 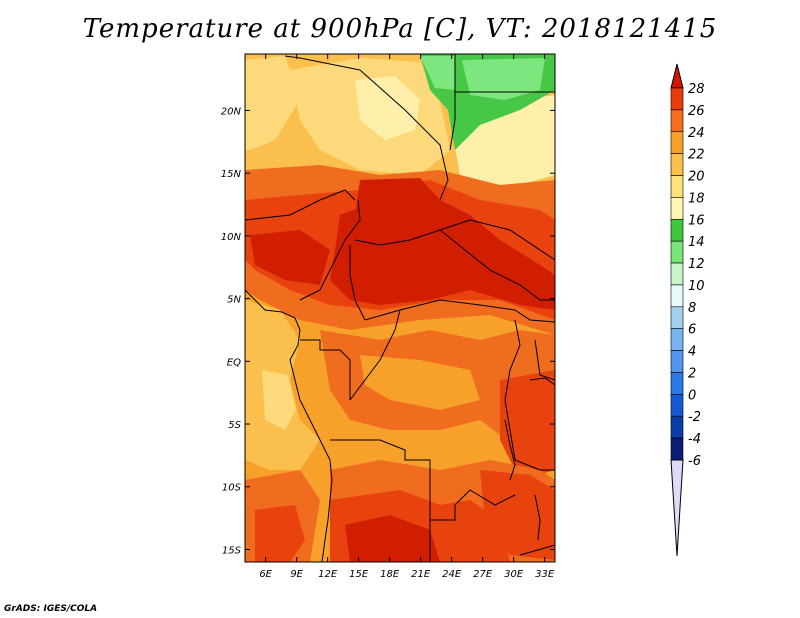 I want to click on coastline-west, so click(x=289, y=425).